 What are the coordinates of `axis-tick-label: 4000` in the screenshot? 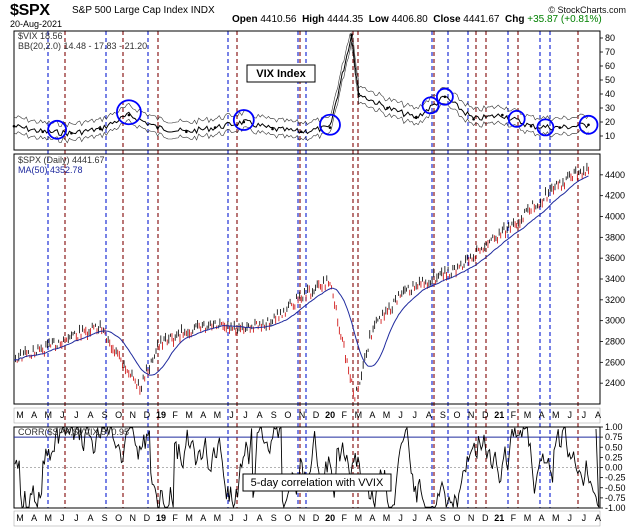 It's located at (615, 217).